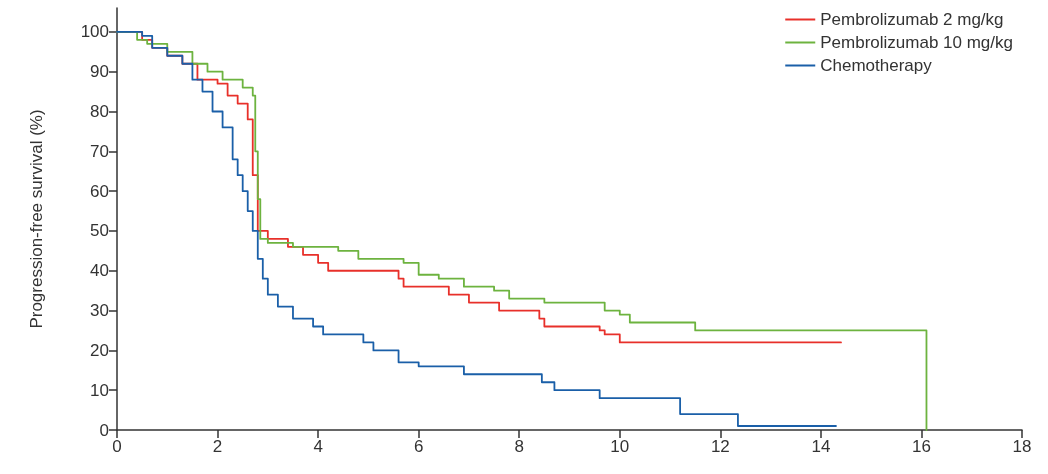 The width and height of the screenshot is (1048, 474). I want to click on x-tick-label: 4, so click(318, 446).